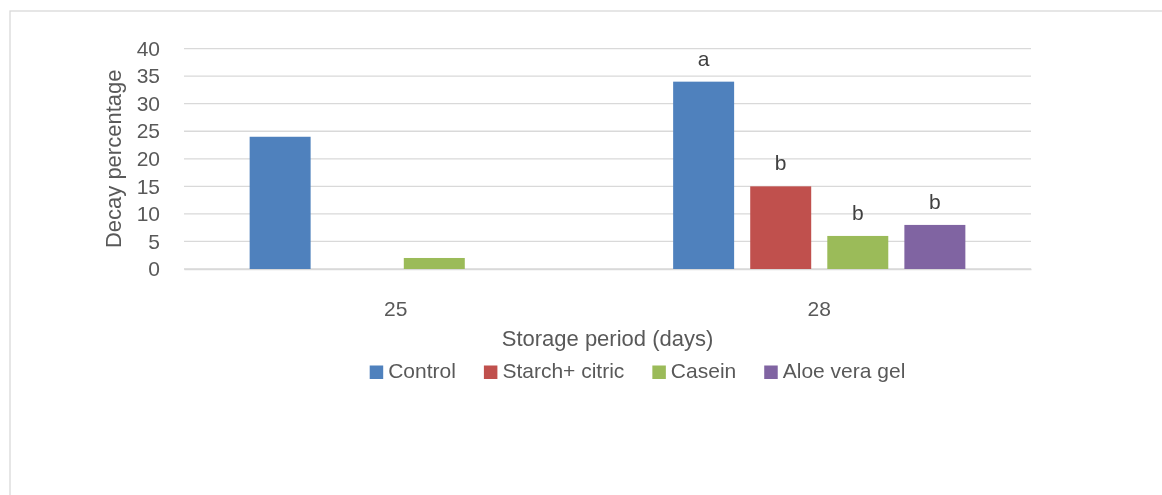 This screenshot has width=1162, height=495. I want to click on y-tick-label: 15, so click(148, 186).